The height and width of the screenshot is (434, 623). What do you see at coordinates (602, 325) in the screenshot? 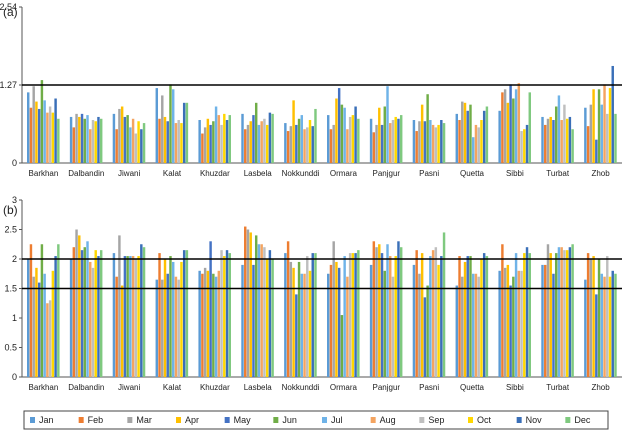
I see `bar-zhob-jul` at bounding box center [602, 325].